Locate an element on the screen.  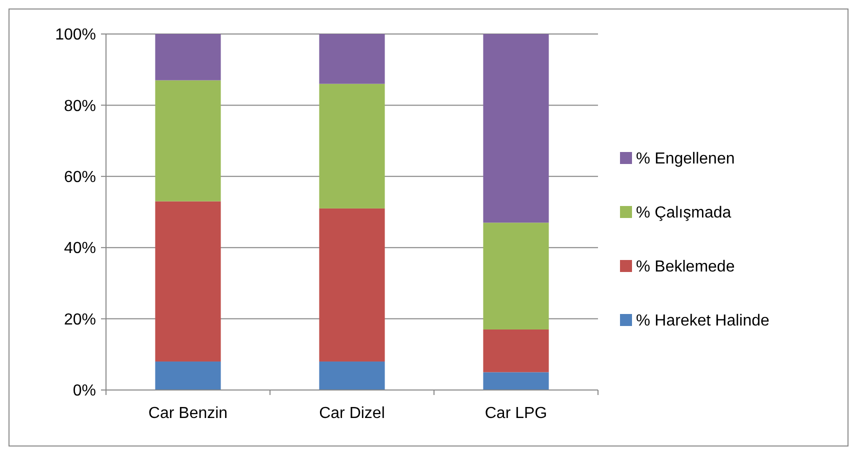
x-tick-label: Car LPG is located at coordinates (516, 413).